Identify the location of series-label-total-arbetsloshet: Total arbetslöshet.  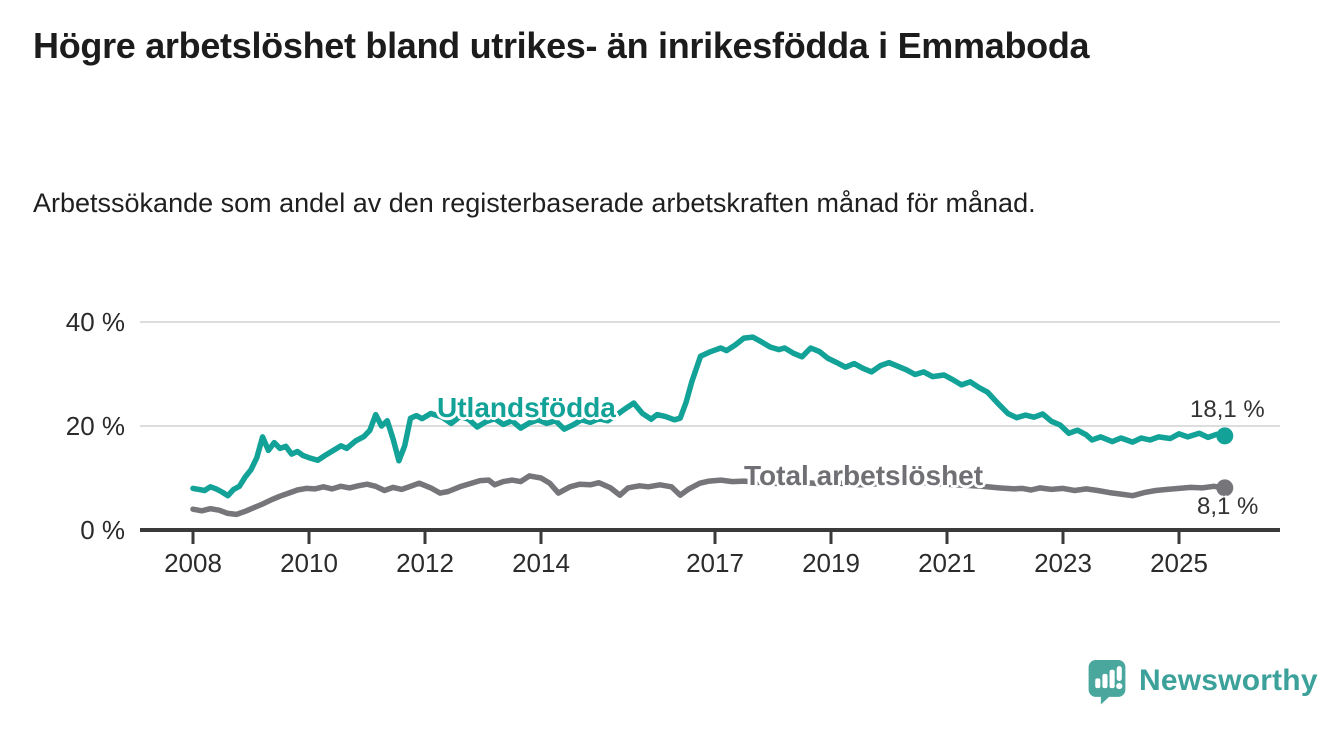
(864, 475).